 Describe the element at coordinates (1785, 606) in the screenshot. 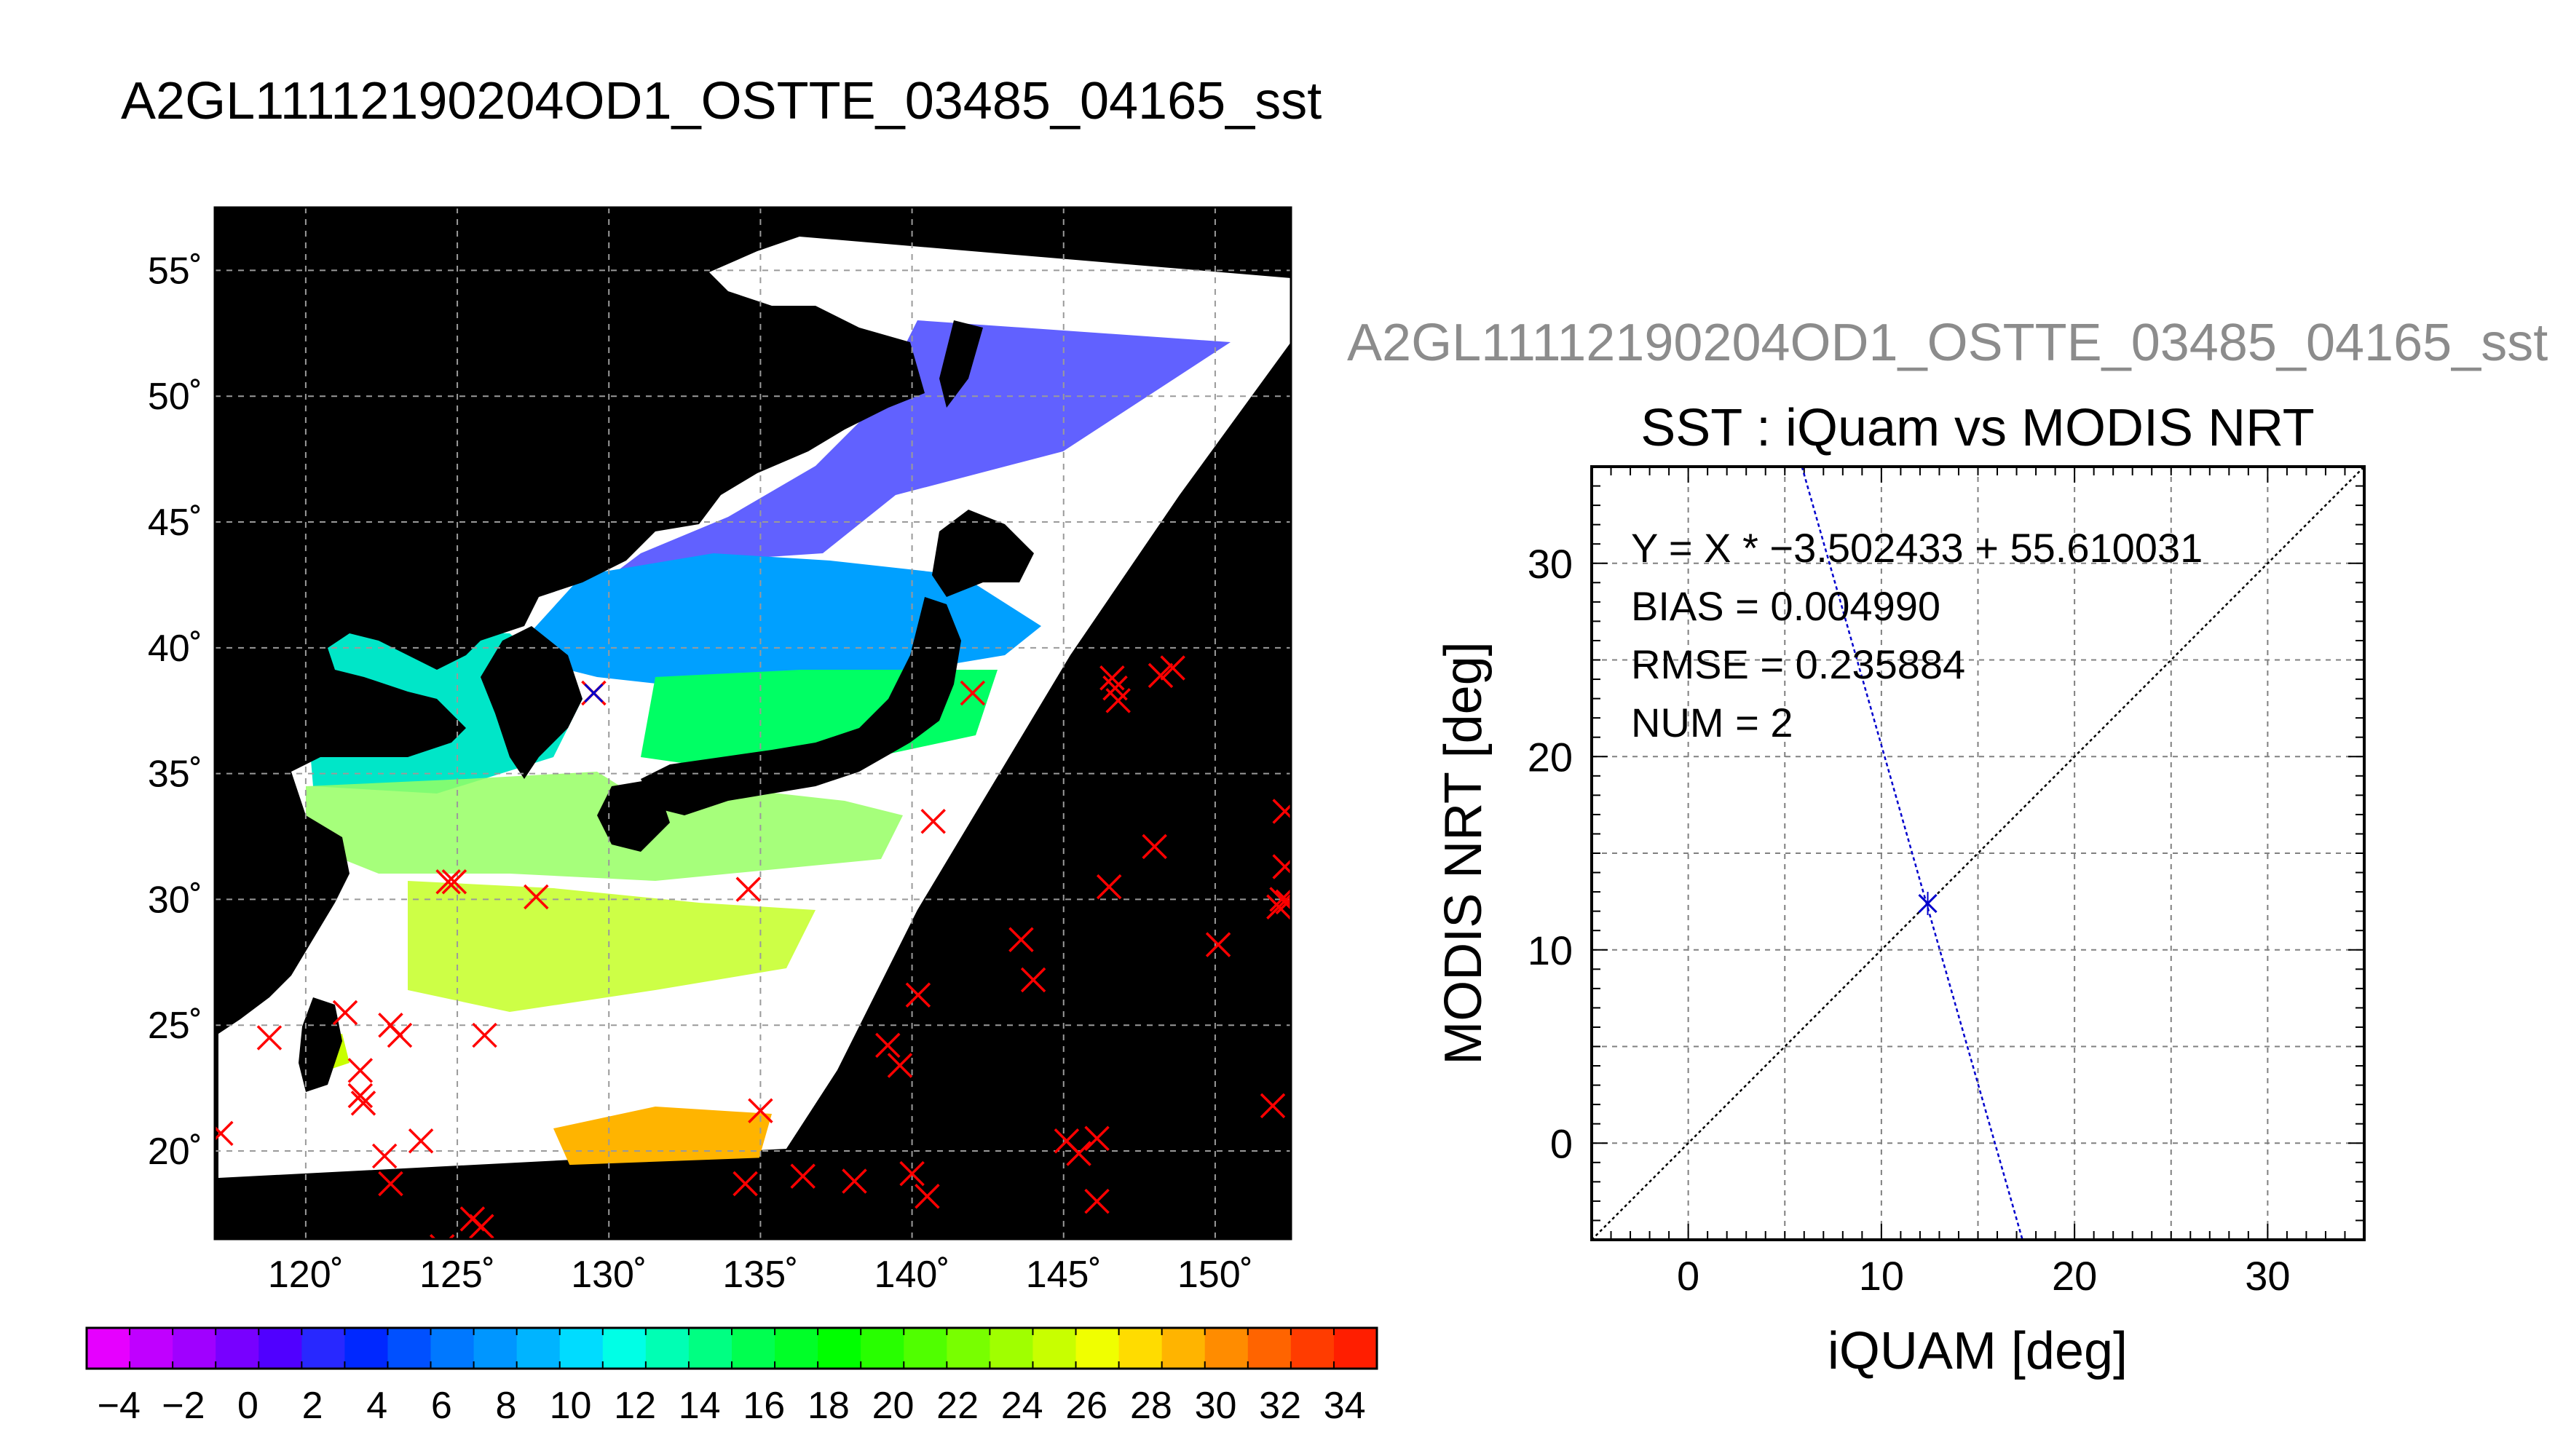

I see `scatter-annotation: BIAS = 0.004990` at that location.